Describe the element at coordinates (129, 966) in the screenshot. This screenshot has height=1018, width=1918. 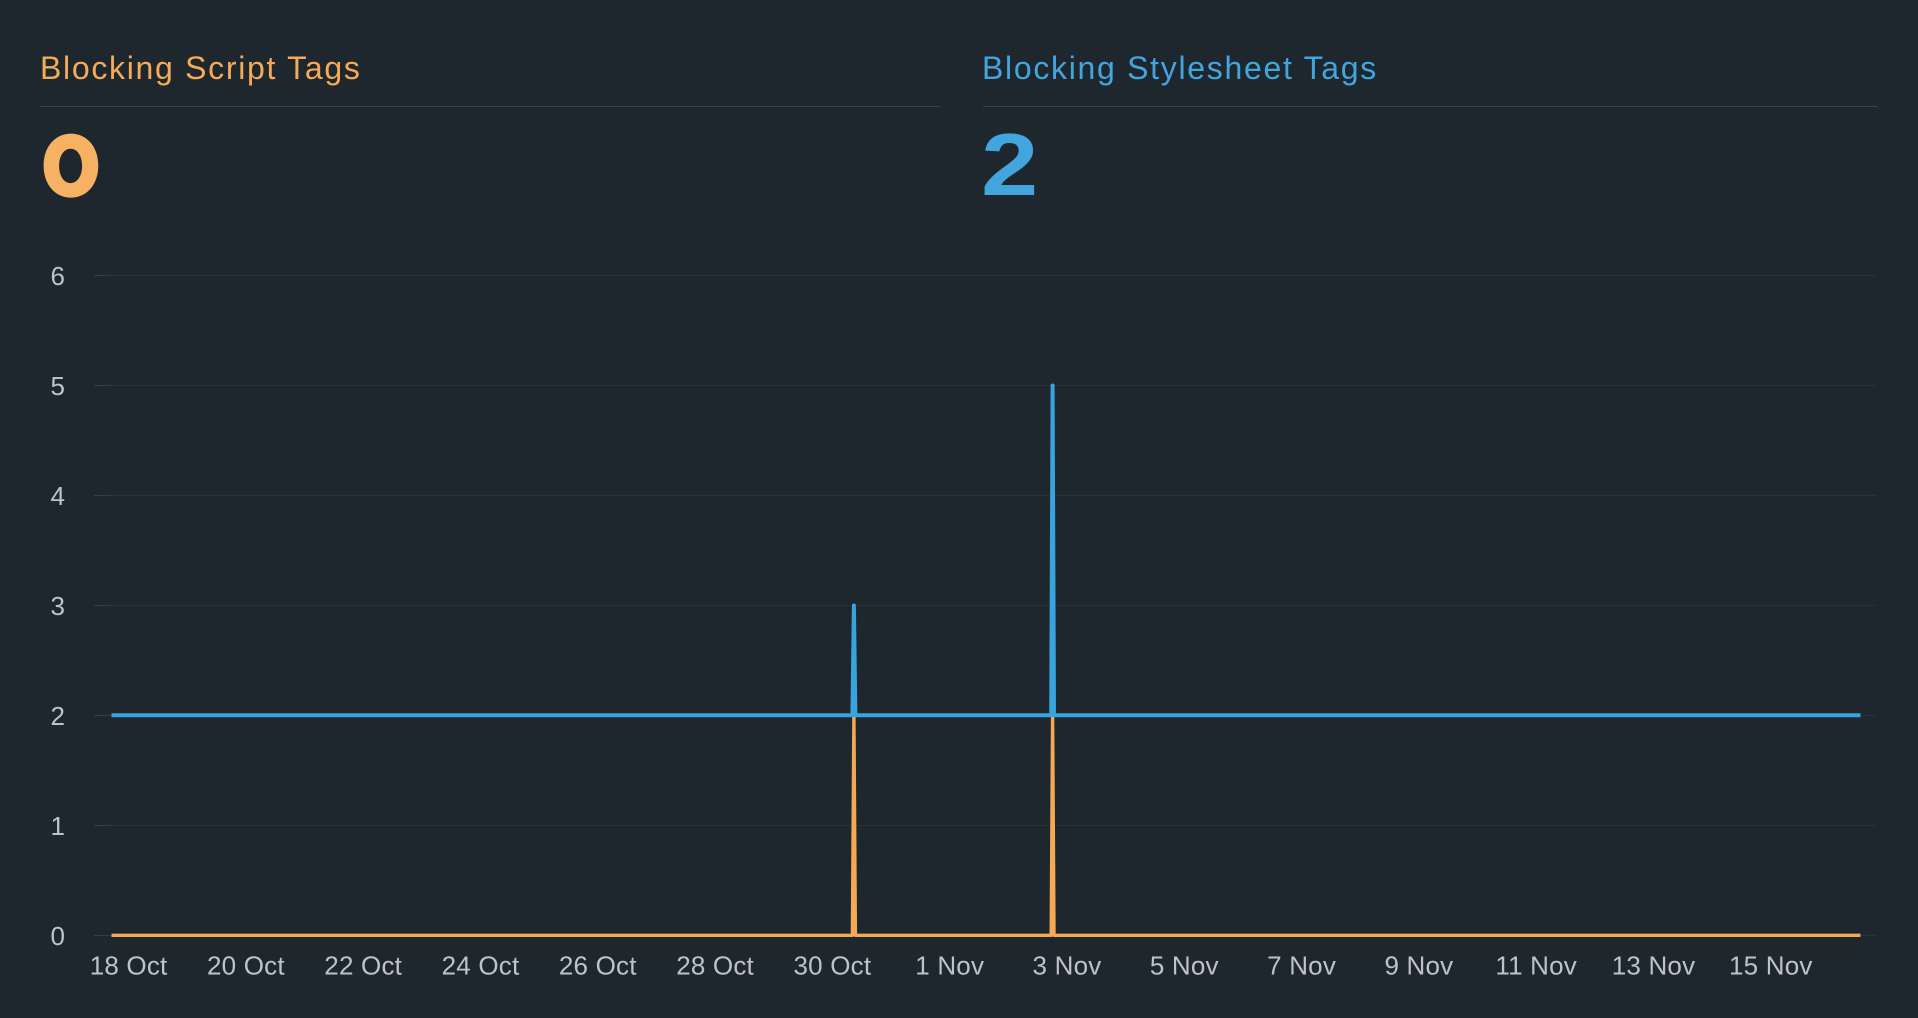
I see `svg-text: 18 Oct` at that location.